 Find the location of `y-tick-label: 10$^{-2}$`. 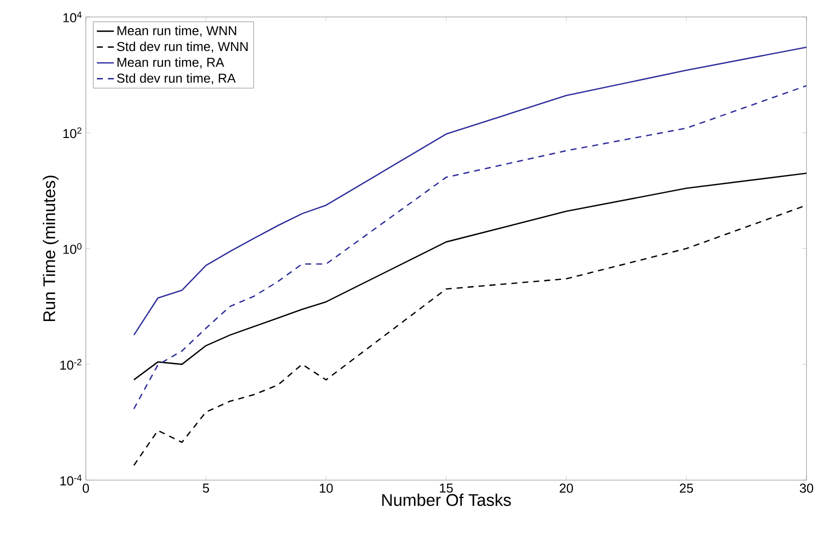

y-tick-label: 10$^{-2}$ is located at coordinates (71, 364).